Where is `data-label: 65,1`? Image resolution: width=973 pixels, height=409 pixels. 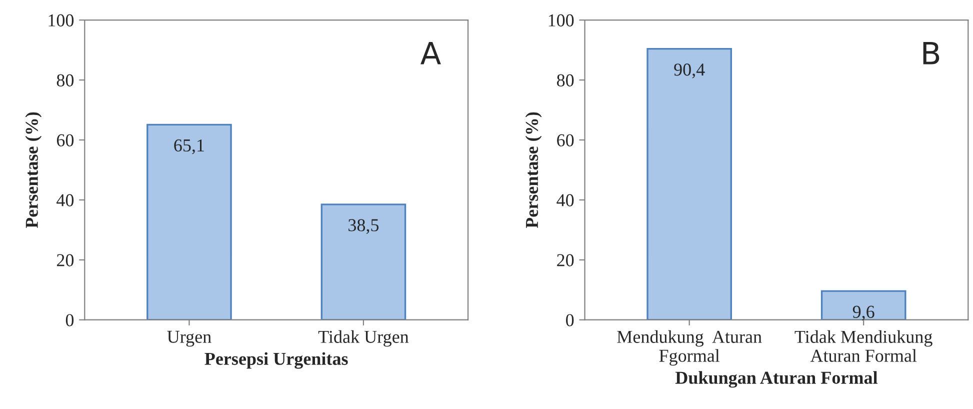 data-label: 65,1 is located at coordinates (189, 146).